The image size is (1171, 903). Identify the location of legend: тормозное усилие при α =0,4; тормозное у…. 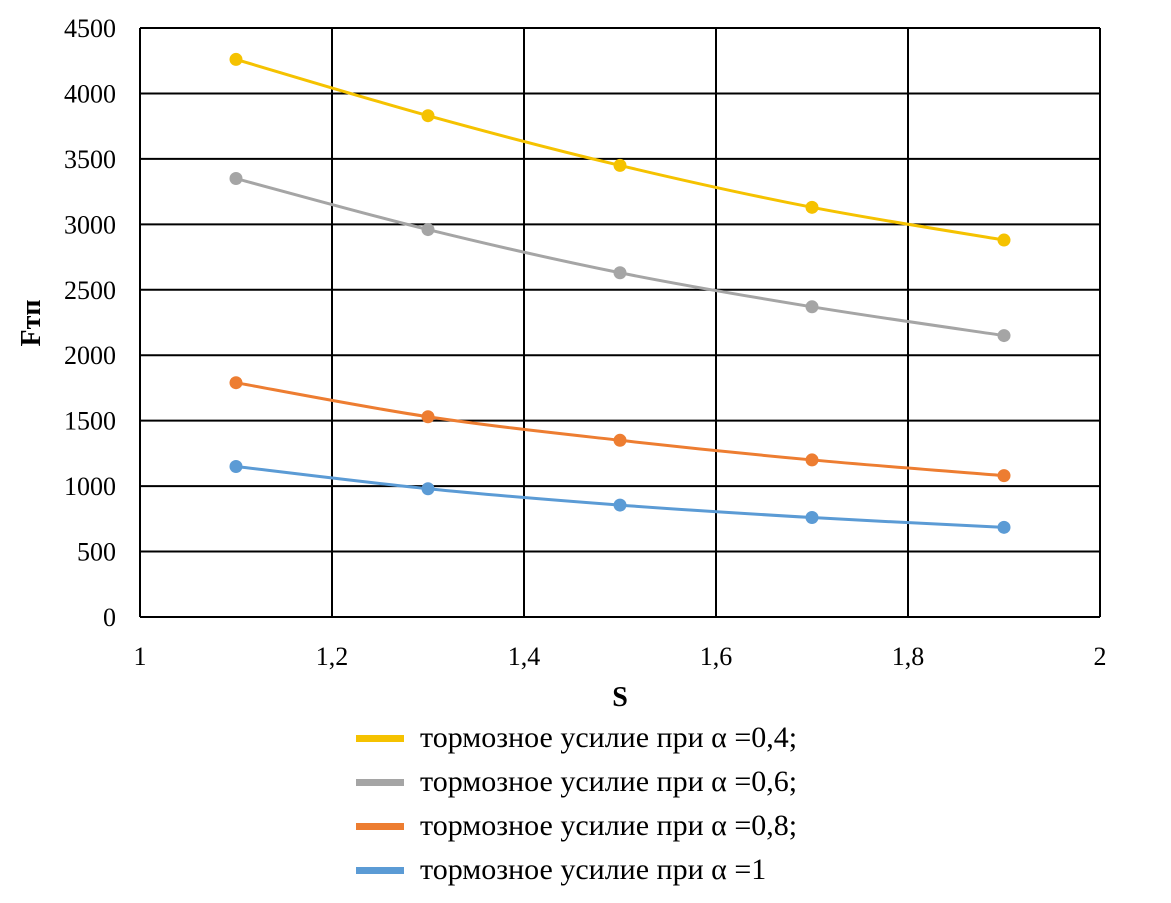
(576, 804).